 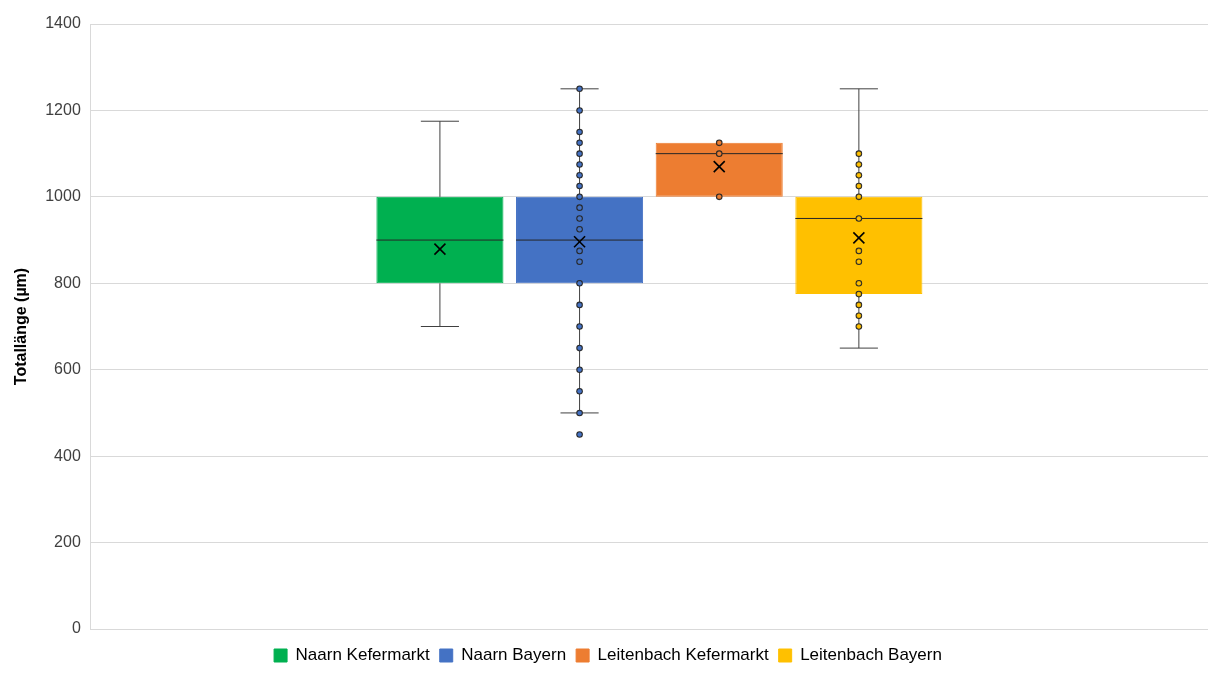 I want to click on y-tick-label: 1400, so click(x=63, y=23).